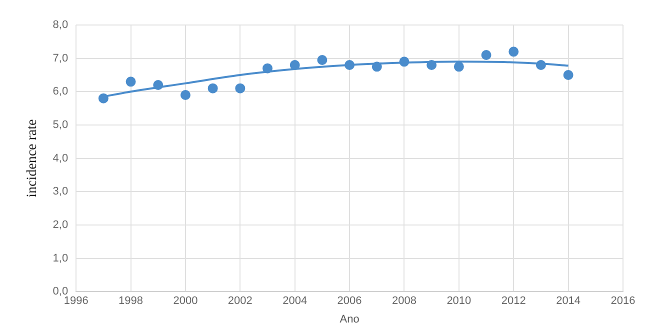 Image resolution: width=663 pixels, height=333 pixels. I want to click on y-tick-label: 2,0, so click(60, 224).